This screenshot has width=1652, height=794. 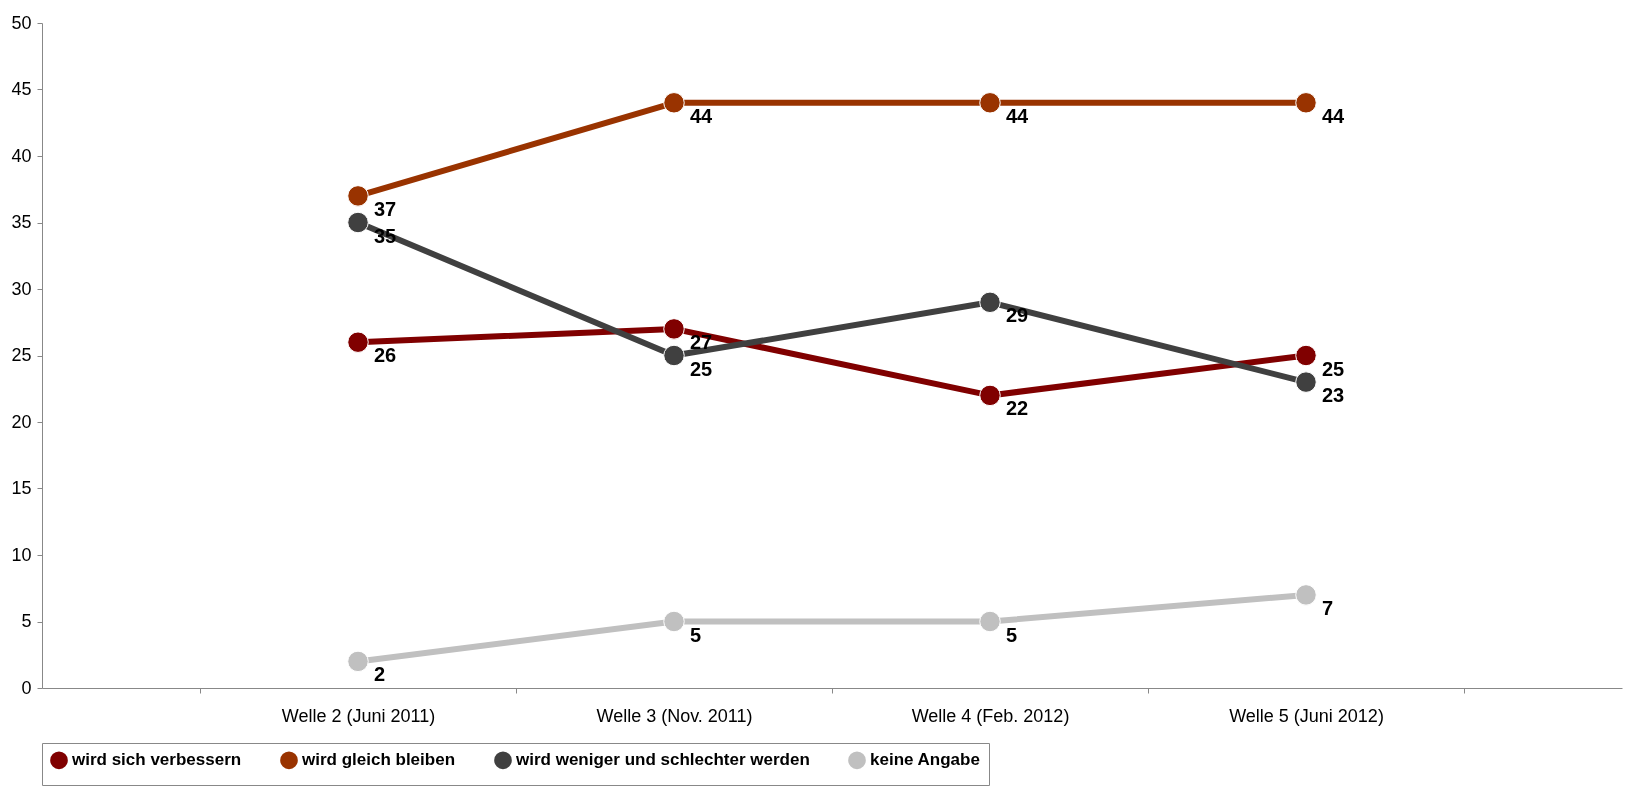 What do you see at coordinates (21, 22) in the screenshot?
I see `y-tick-label: 50` at bounding box center [21, 22].